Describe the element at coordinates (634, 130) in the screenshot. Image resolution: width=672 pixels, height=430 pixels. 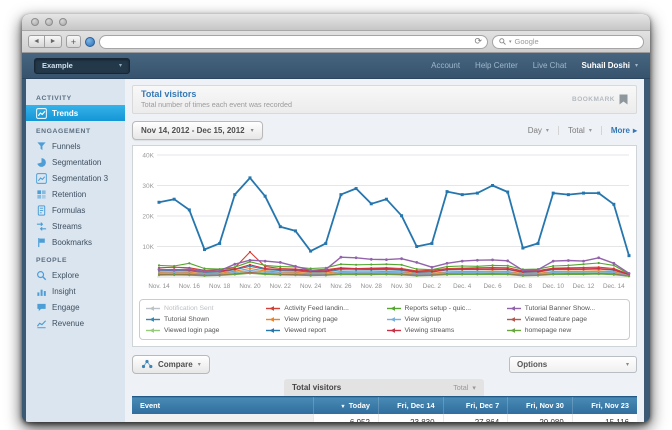
I see `chevron-right-icon: ▸` at that location.